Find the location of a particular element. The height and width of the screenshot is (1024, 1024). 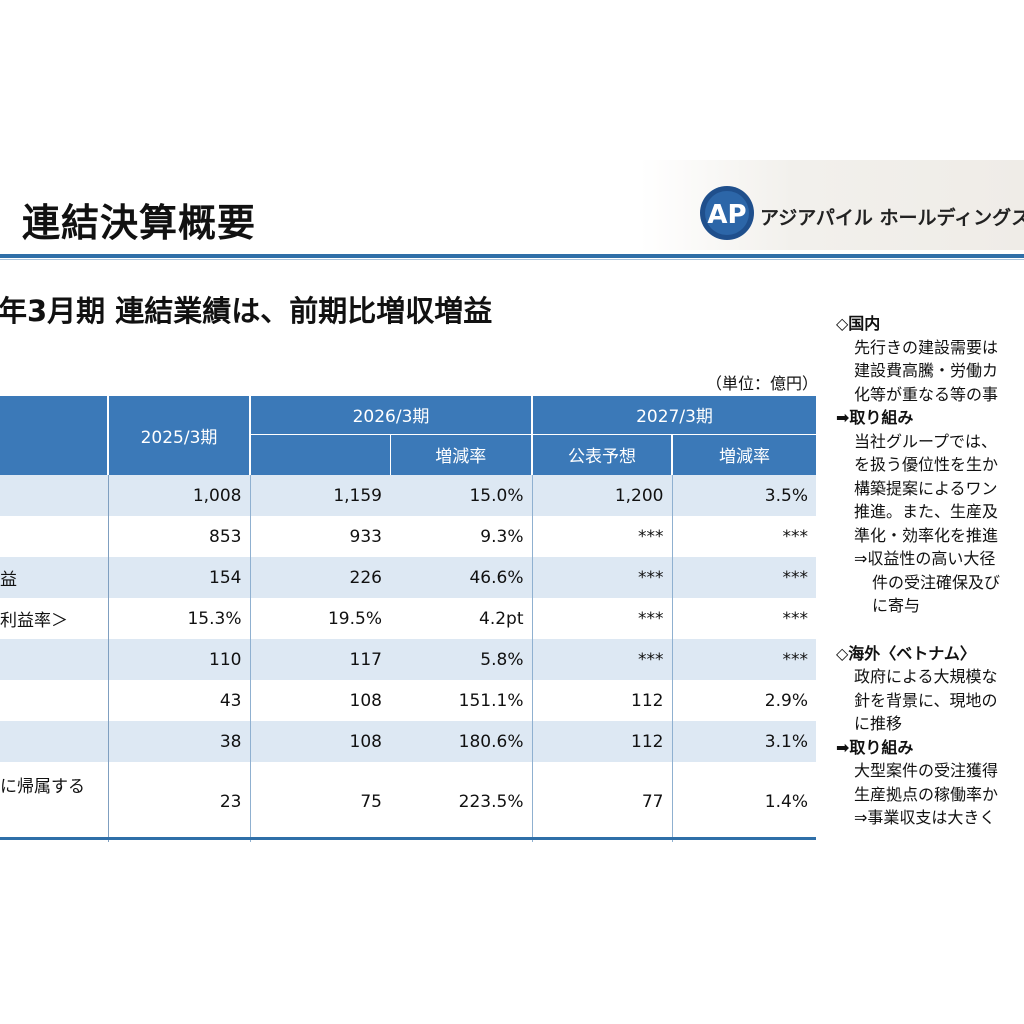

value-2026: 117 is located at coordinates (320, 659).